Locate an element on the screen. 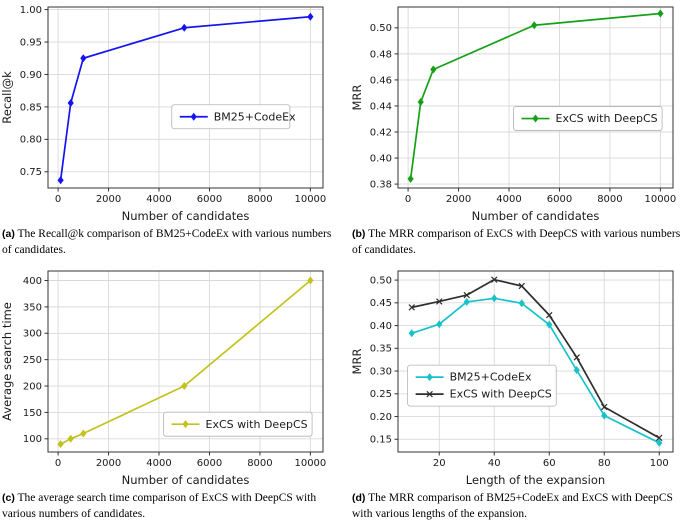 The height and width of the screenshot is (528, 685). y-tick-label: 350 is located at coordinates (32, 307).